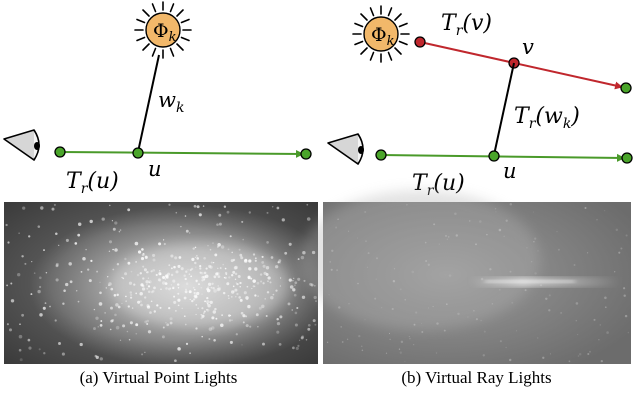 This screenshot has width=635, height=396. I want to click on light-ray-start-point, so click(420, 42).